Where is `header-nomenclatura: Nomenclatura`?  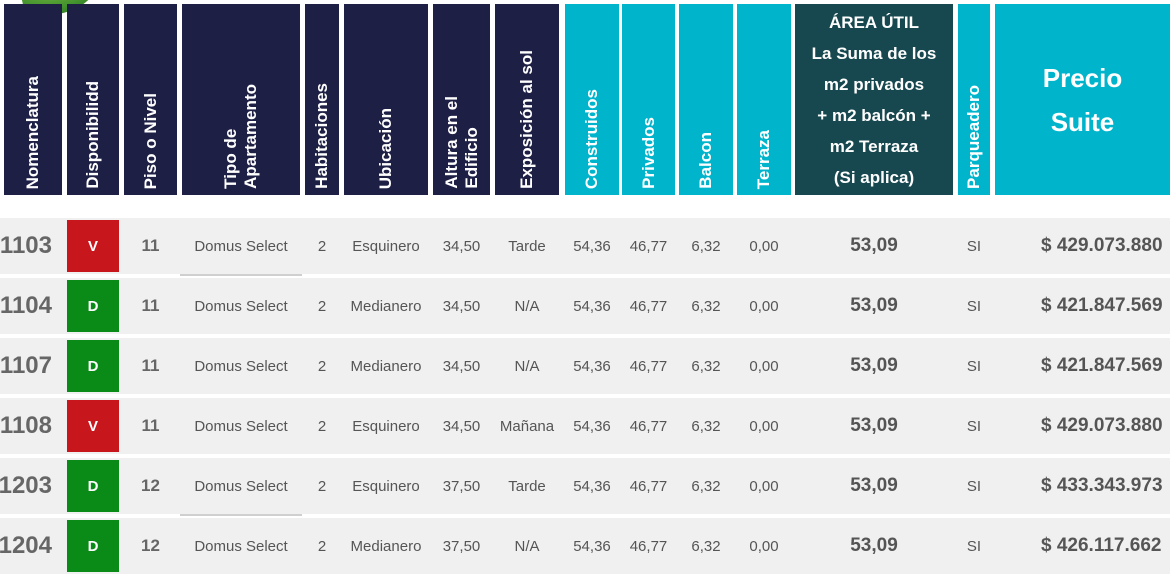 header-nomenclatura: Nomenclatura is located at coordinates (33, 99).